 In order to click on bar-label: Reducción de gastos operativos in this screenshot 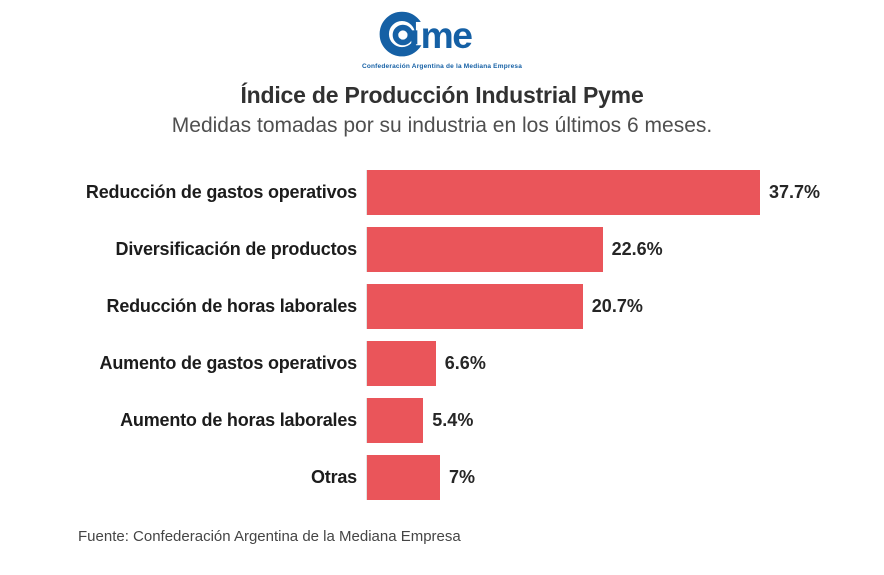, I will do `click(221, 192)`.